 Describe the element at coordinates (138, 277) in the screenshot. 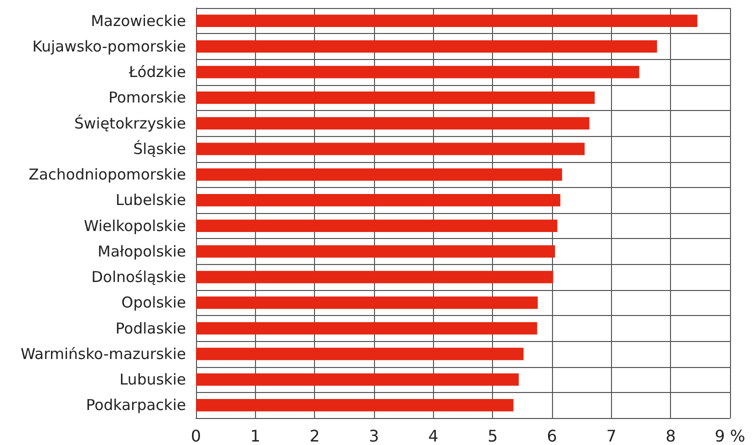

I see `y-tick-label: Dolnośląskie` at that location.